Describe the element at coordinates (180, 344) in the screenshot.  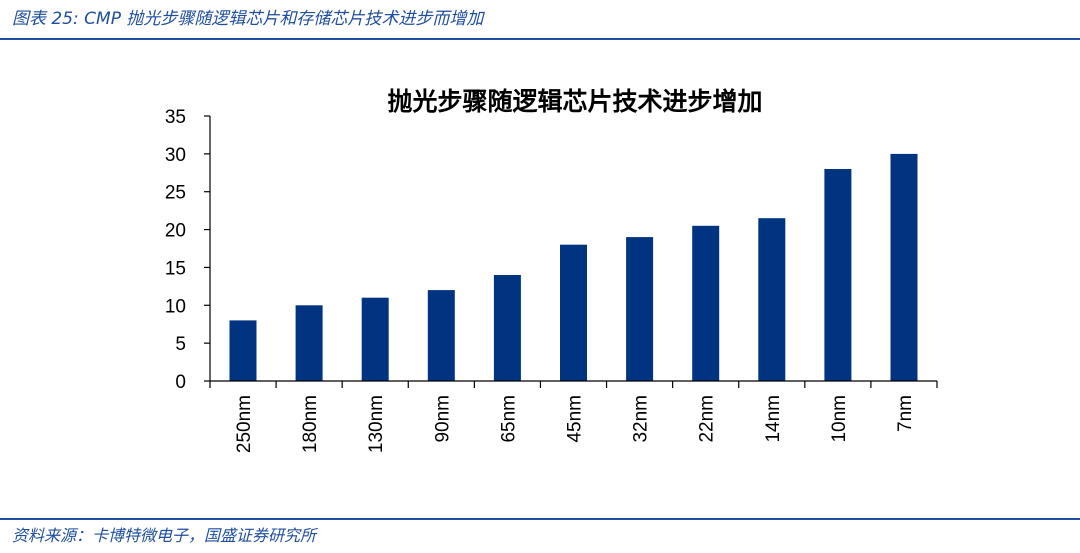
I see `y-tick-label: 5` at that location.